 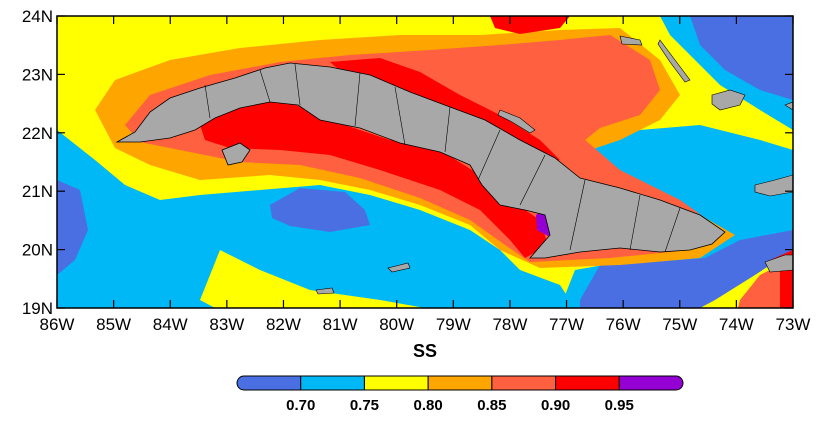 What do you see at coordinates (113, 324) in the screenshot?
I see `lon-tick-label: 85W` at bounding box center [113, 324].